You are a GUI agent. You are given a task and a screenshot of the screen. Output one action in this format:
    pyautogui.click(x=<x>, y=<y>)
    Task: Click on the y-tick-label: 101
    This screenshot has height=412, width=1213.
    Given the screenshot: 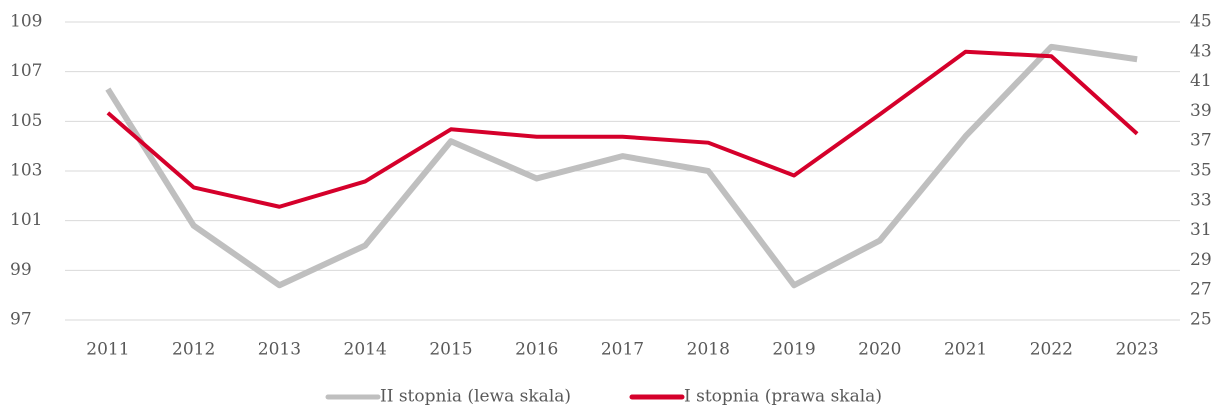 What is the action you would take?
    pyautogui.click(x=26, y=220)
    